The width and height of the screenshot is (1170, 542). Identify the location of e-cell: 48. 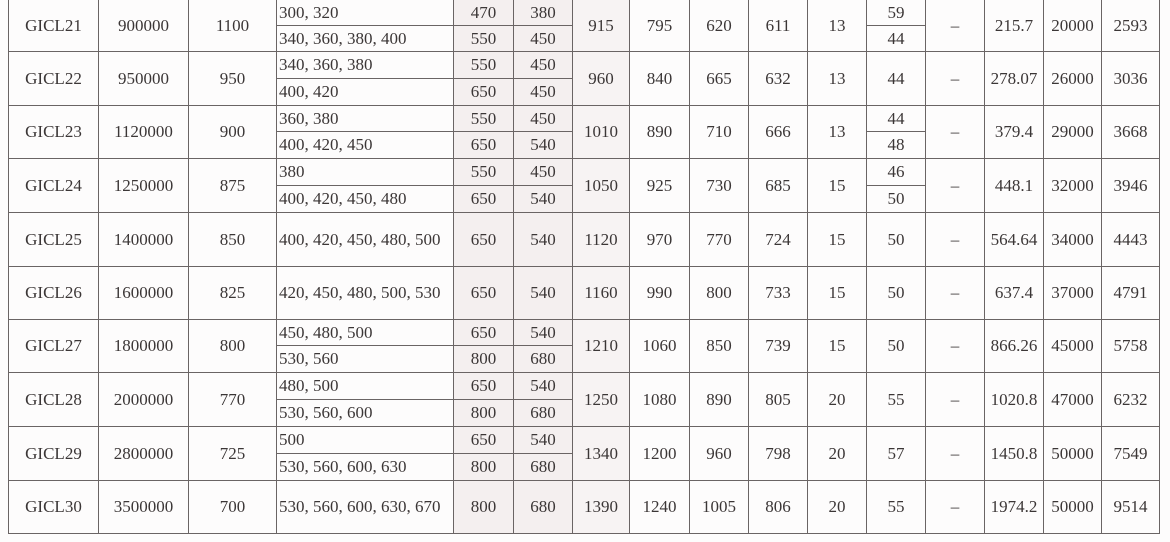
(896, 145).